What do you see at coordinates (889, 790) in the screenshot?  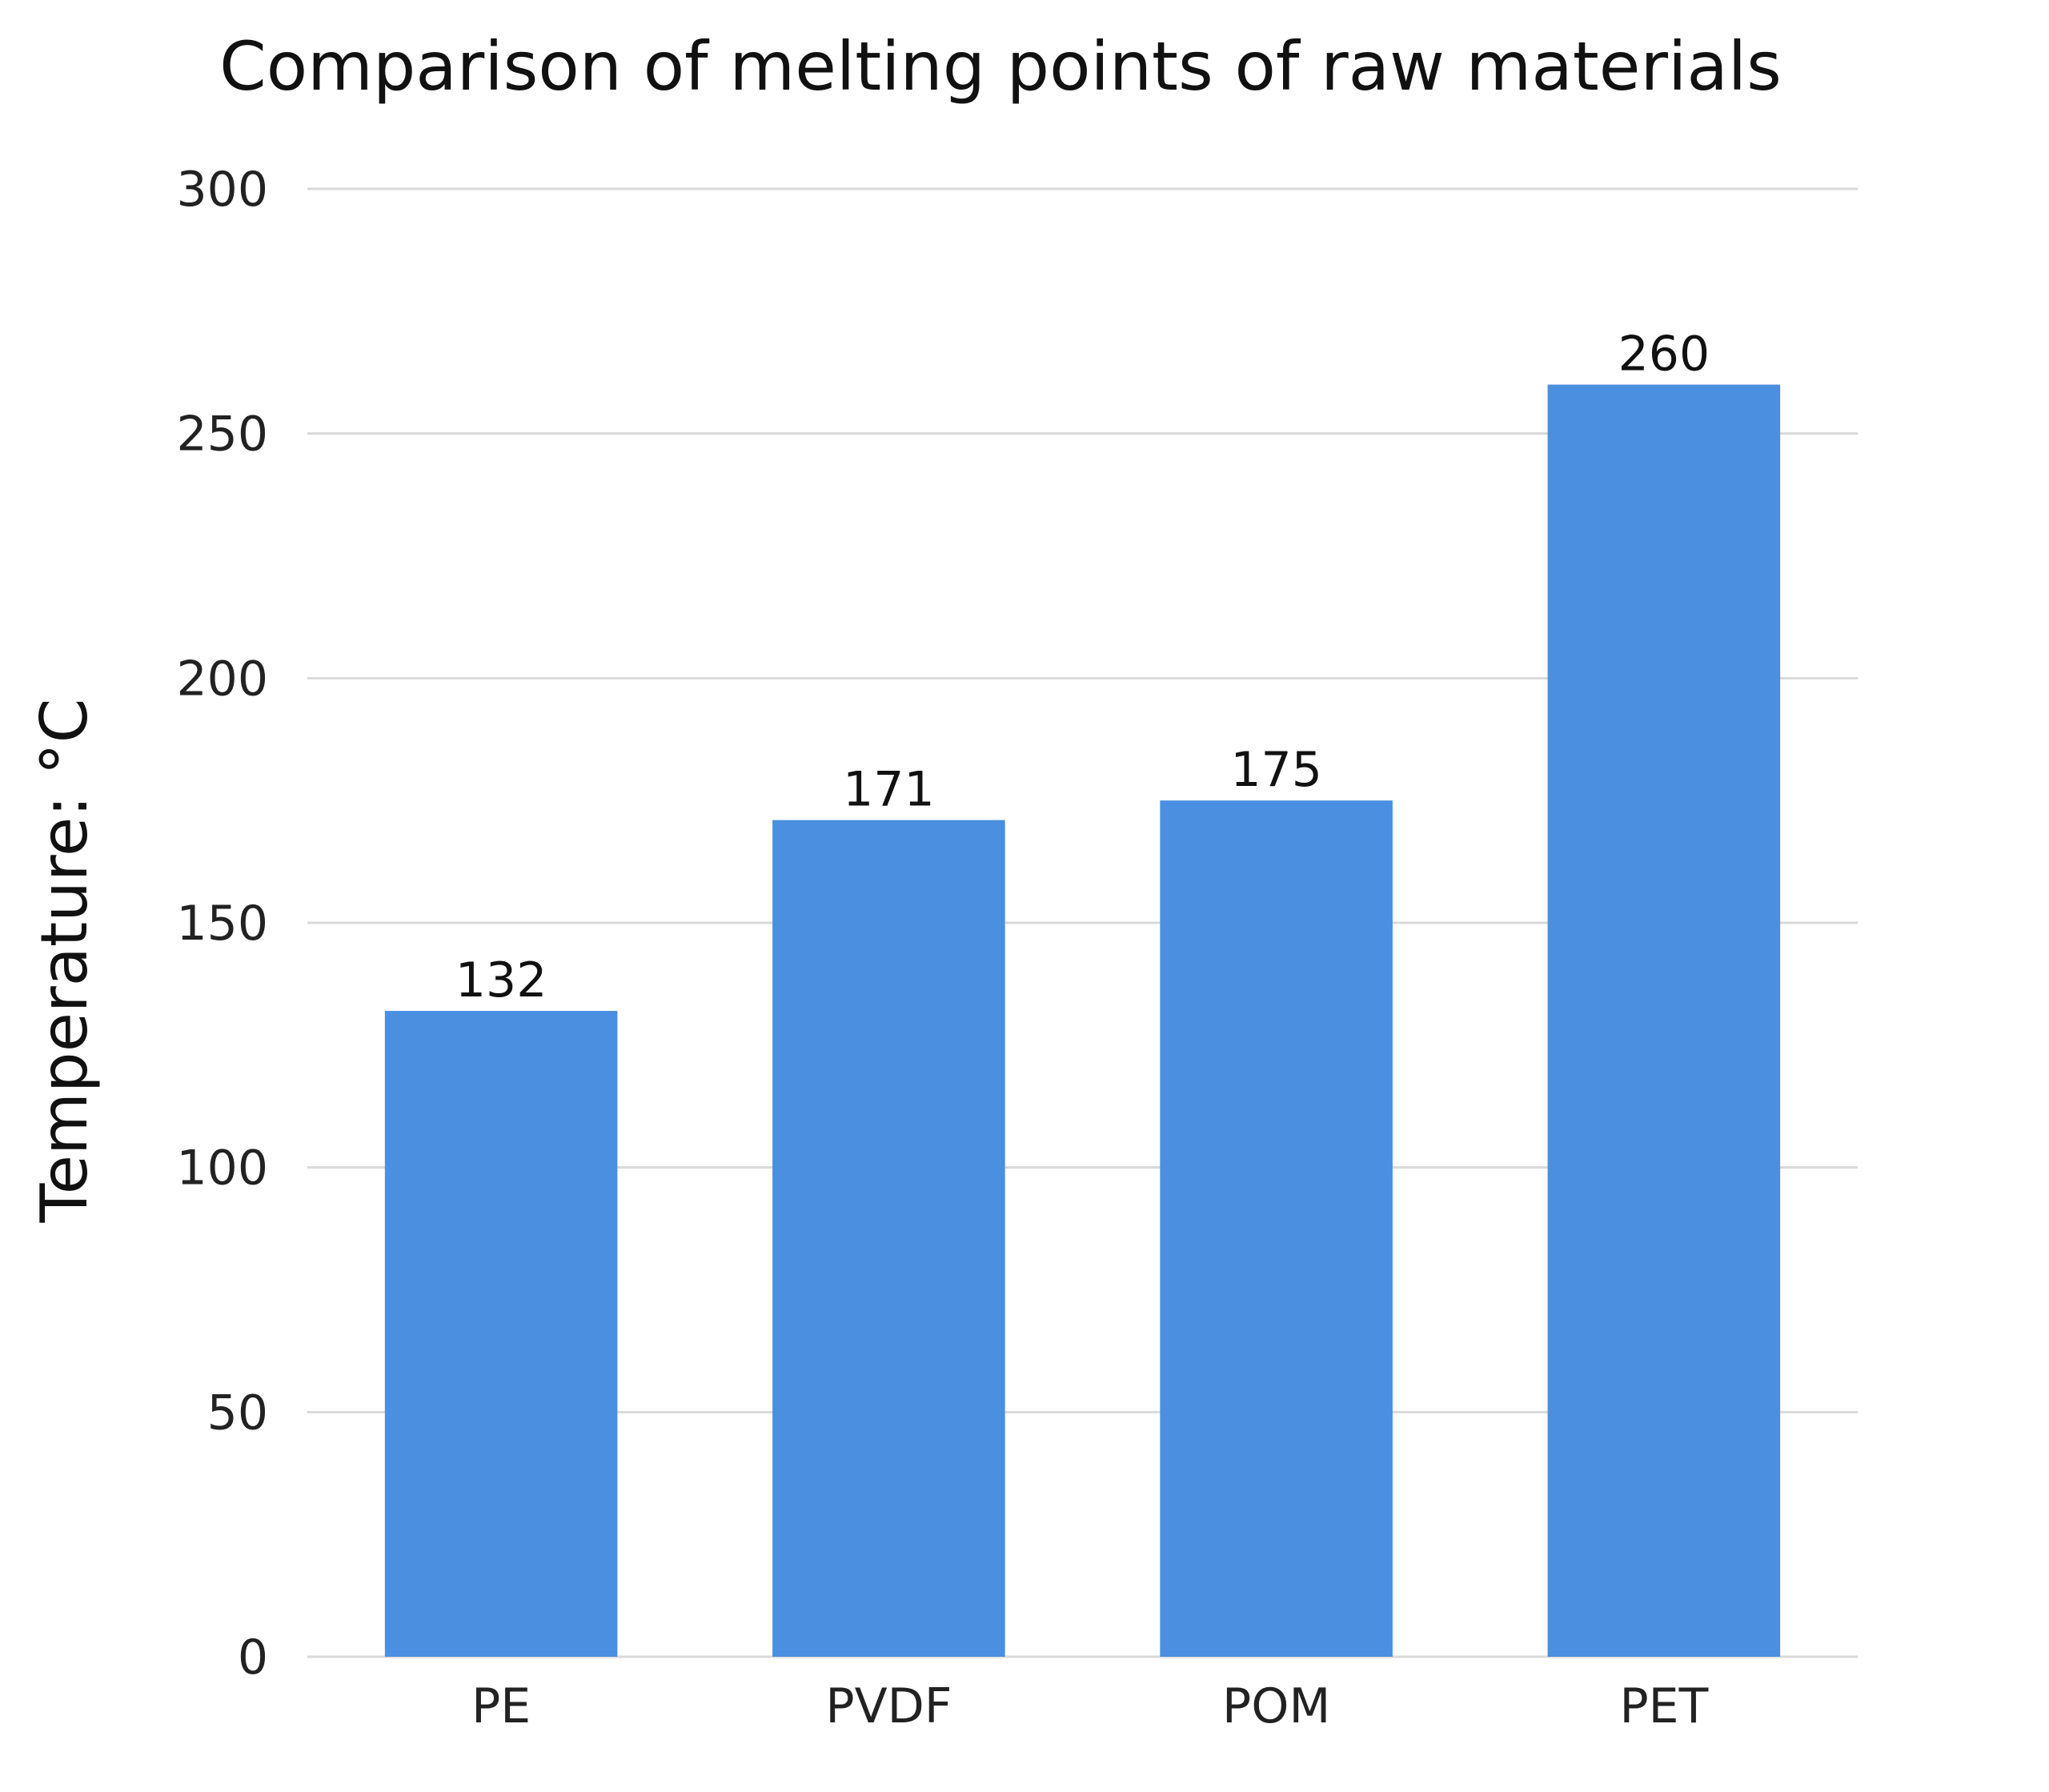 I see `data-label: 171` at bounding box center [889, 790].